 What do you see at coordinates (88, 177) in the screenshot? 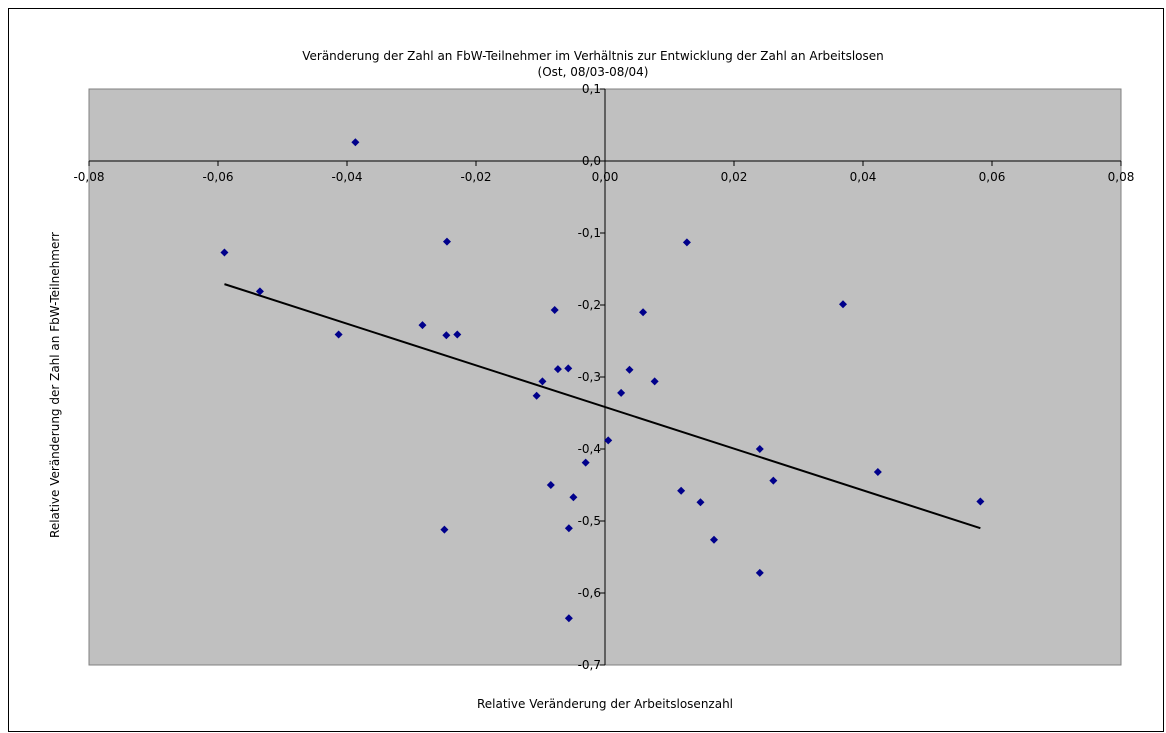
I see `x-tick-label: -0,08` at bounding box center [88, 177].